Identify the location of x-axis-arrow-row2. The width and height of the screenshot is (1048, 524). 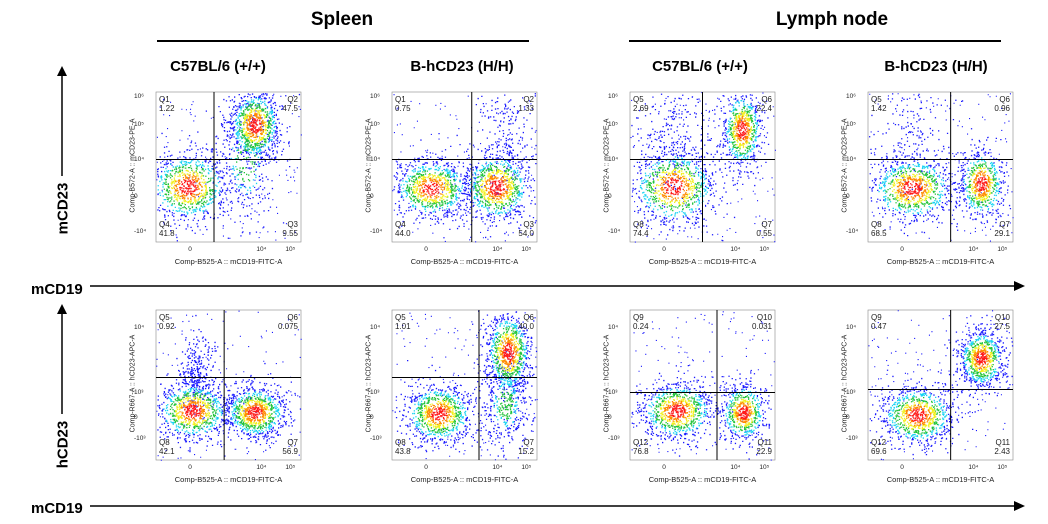
(557, 506).